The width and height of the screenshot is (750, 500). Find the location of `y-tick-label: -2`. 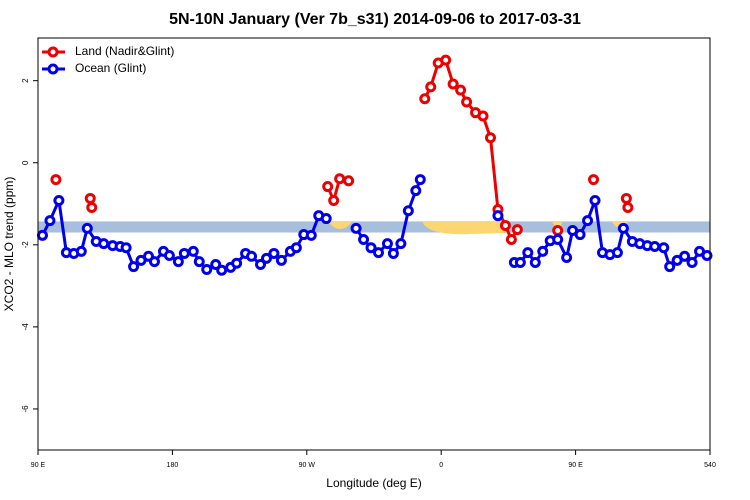

y-tick-label: -2 is located at coordinates (25, 245).